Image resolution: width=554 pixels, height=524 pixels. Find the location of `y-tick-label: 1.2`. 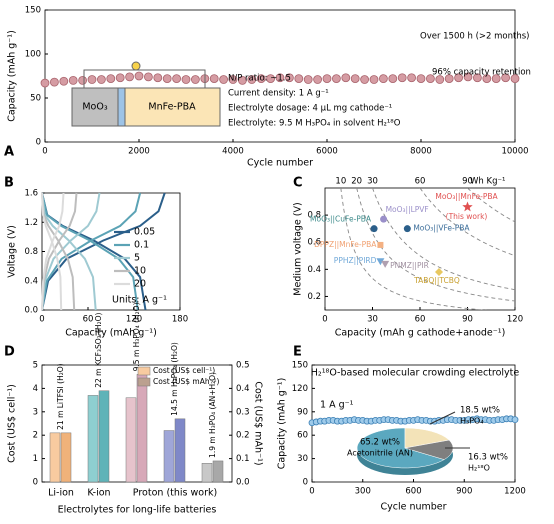

y-tick-label: 1.2 is located at coordinates (31, 223).